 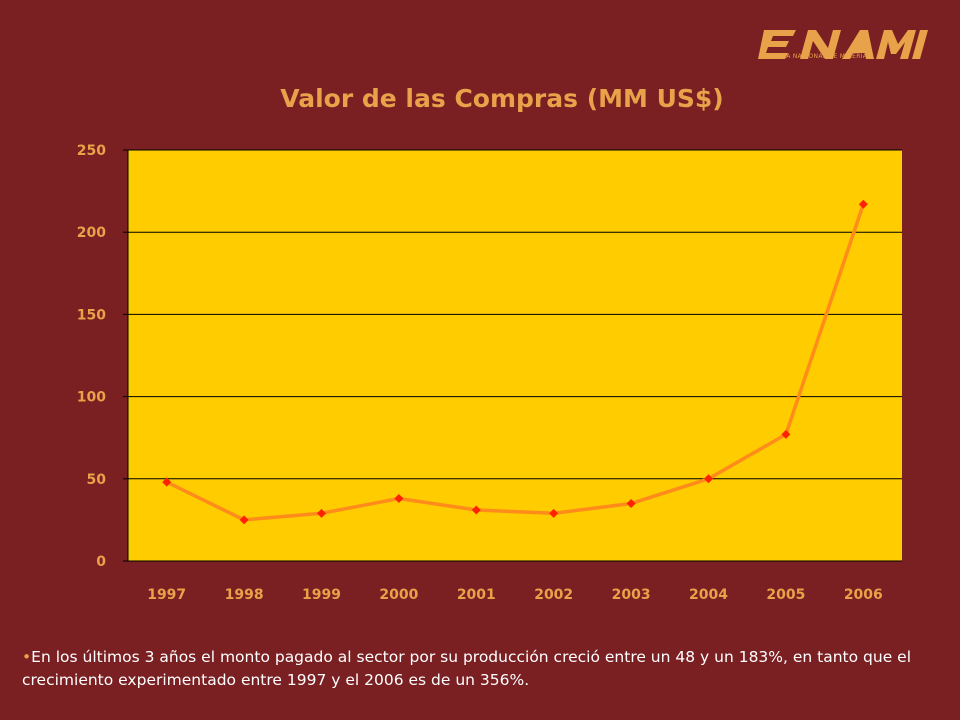 I want to click on chart-title: Valor de las Compras (MM US$), so click(x=502, y=98).